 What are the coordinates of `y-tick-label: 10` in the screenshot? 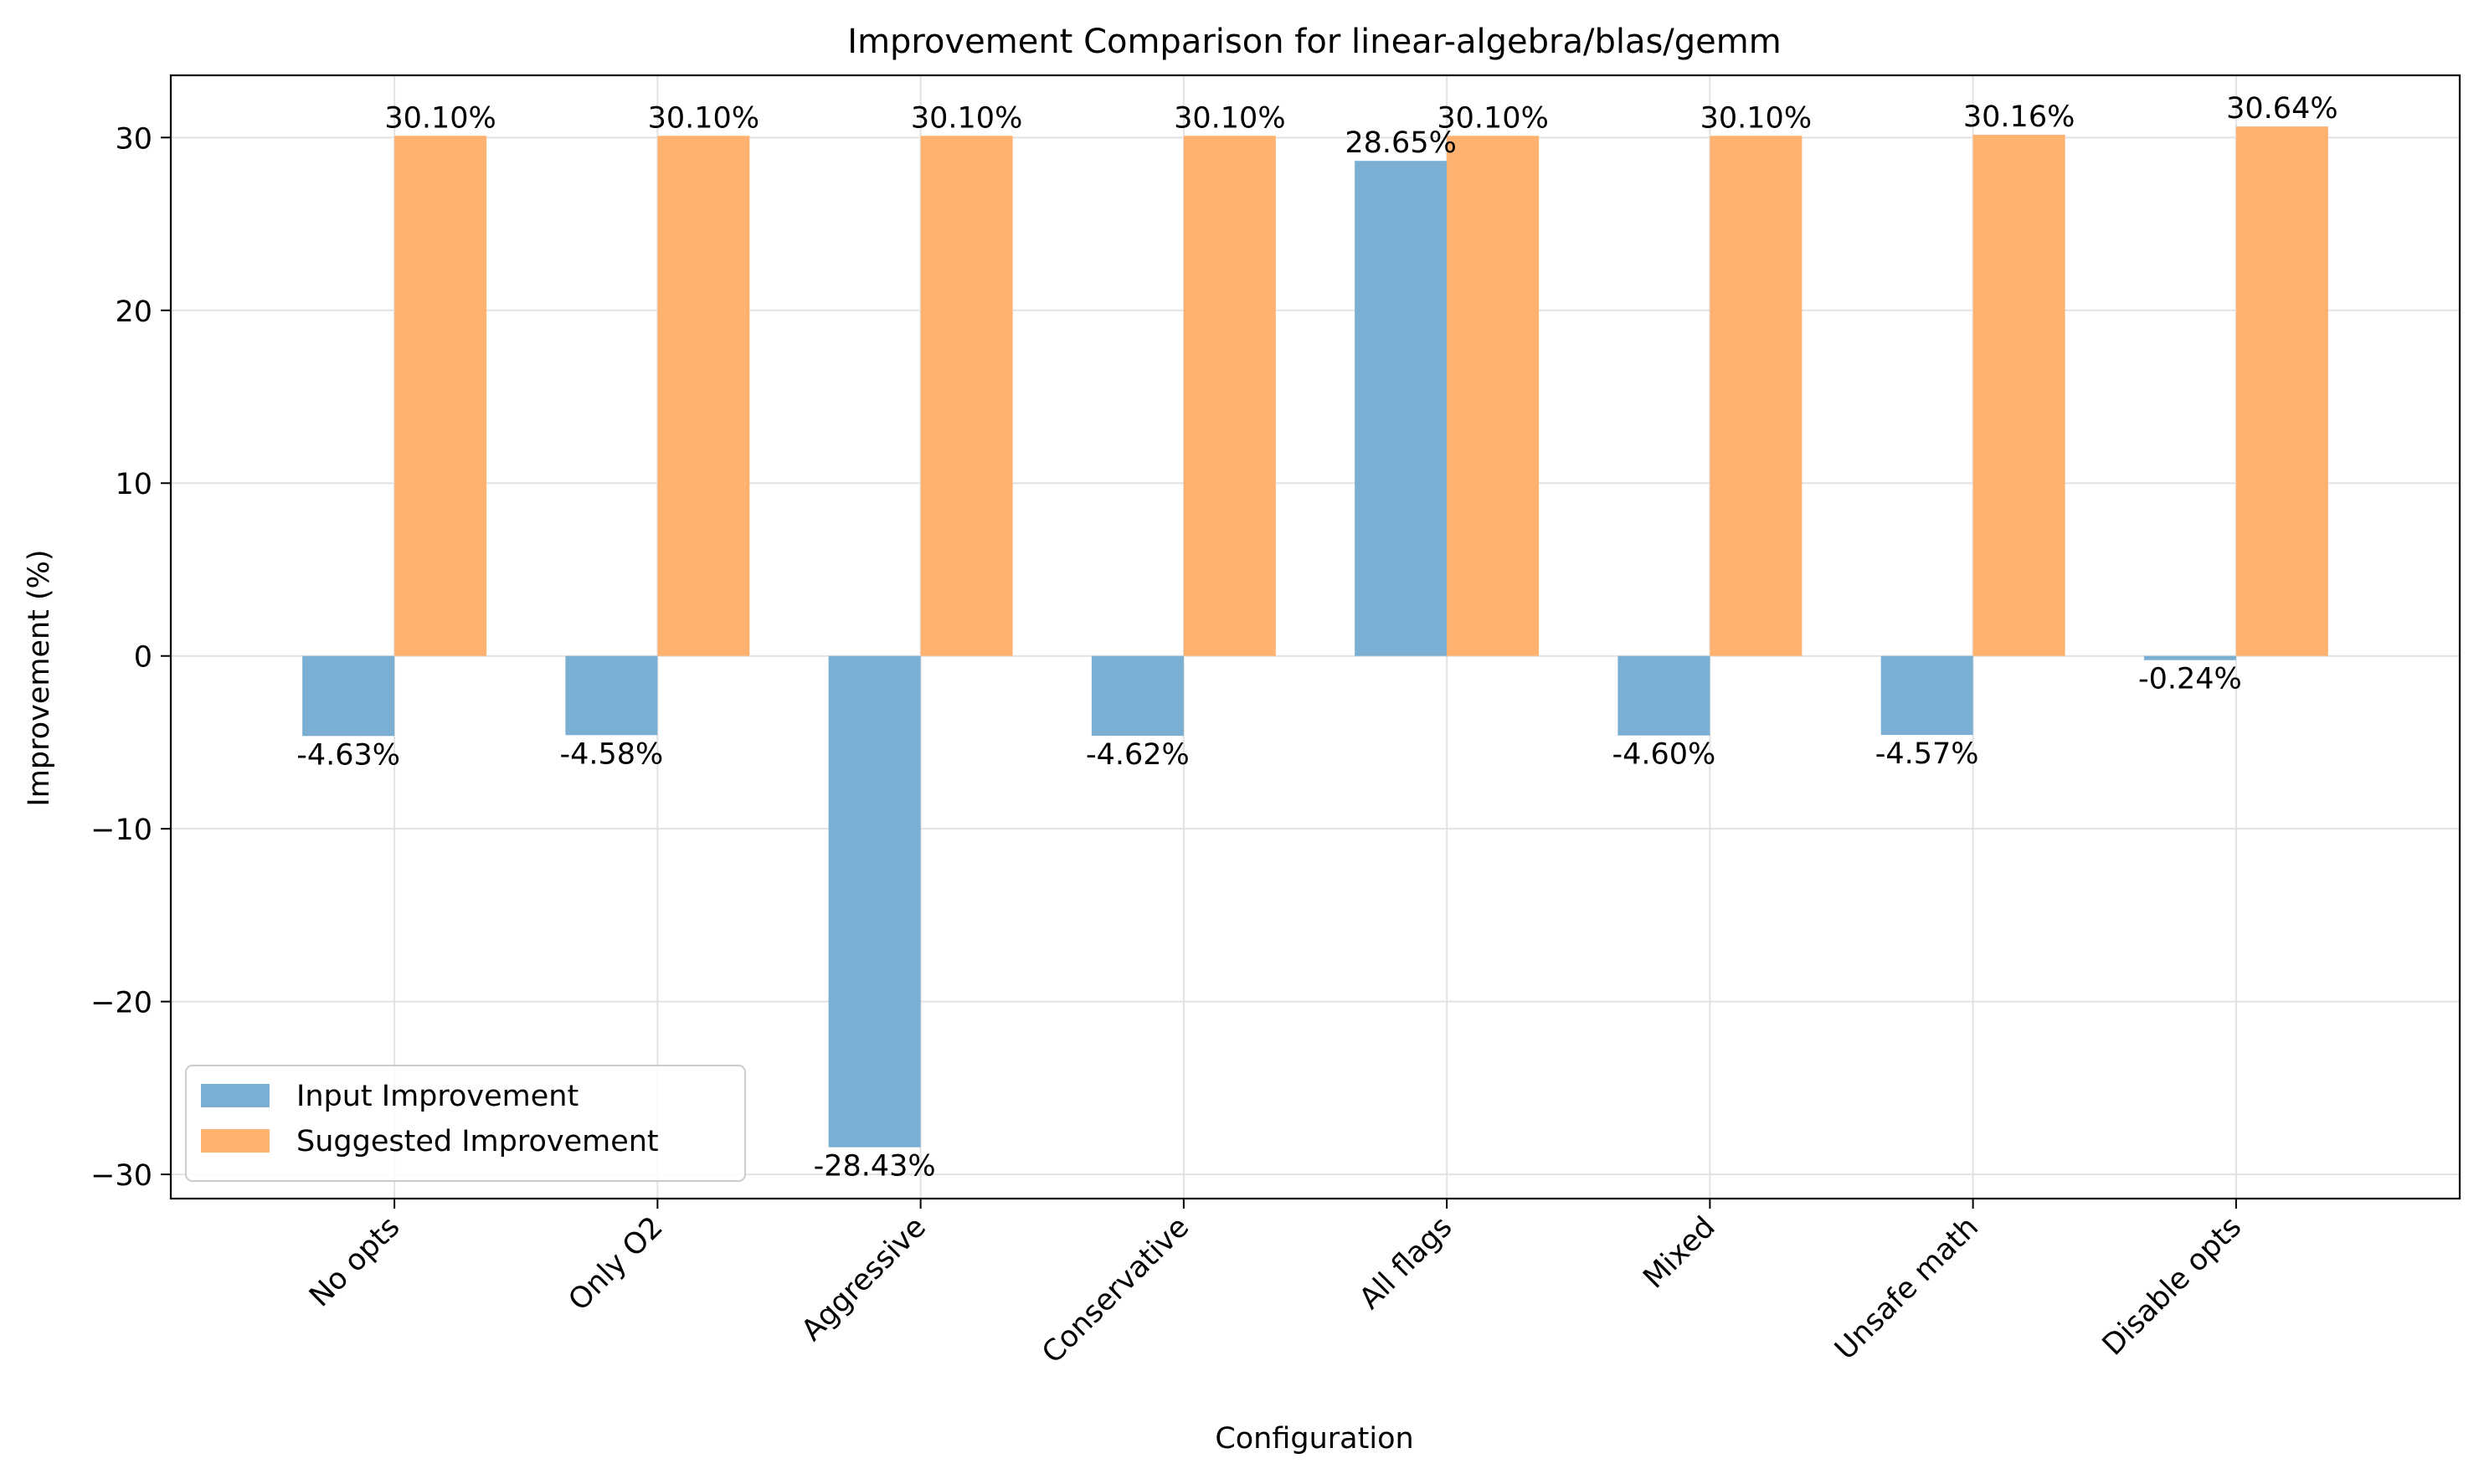 It's located at (134, 485).